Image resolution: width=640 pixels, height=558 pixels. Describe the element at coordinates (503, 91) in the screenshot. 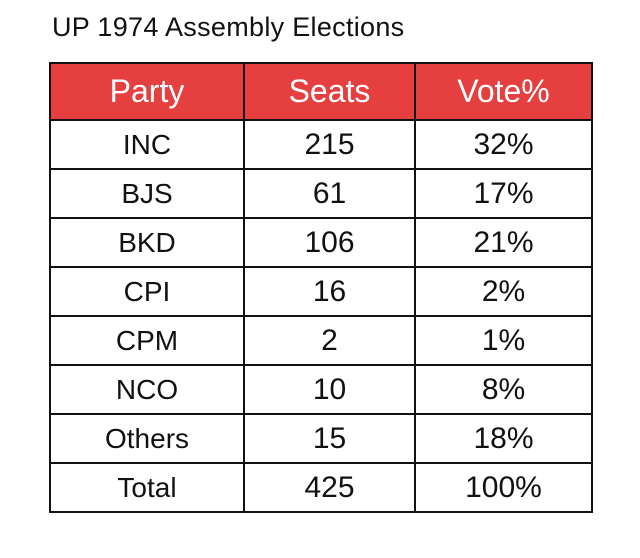

I see `column-header-vote: Vote%` at that location.